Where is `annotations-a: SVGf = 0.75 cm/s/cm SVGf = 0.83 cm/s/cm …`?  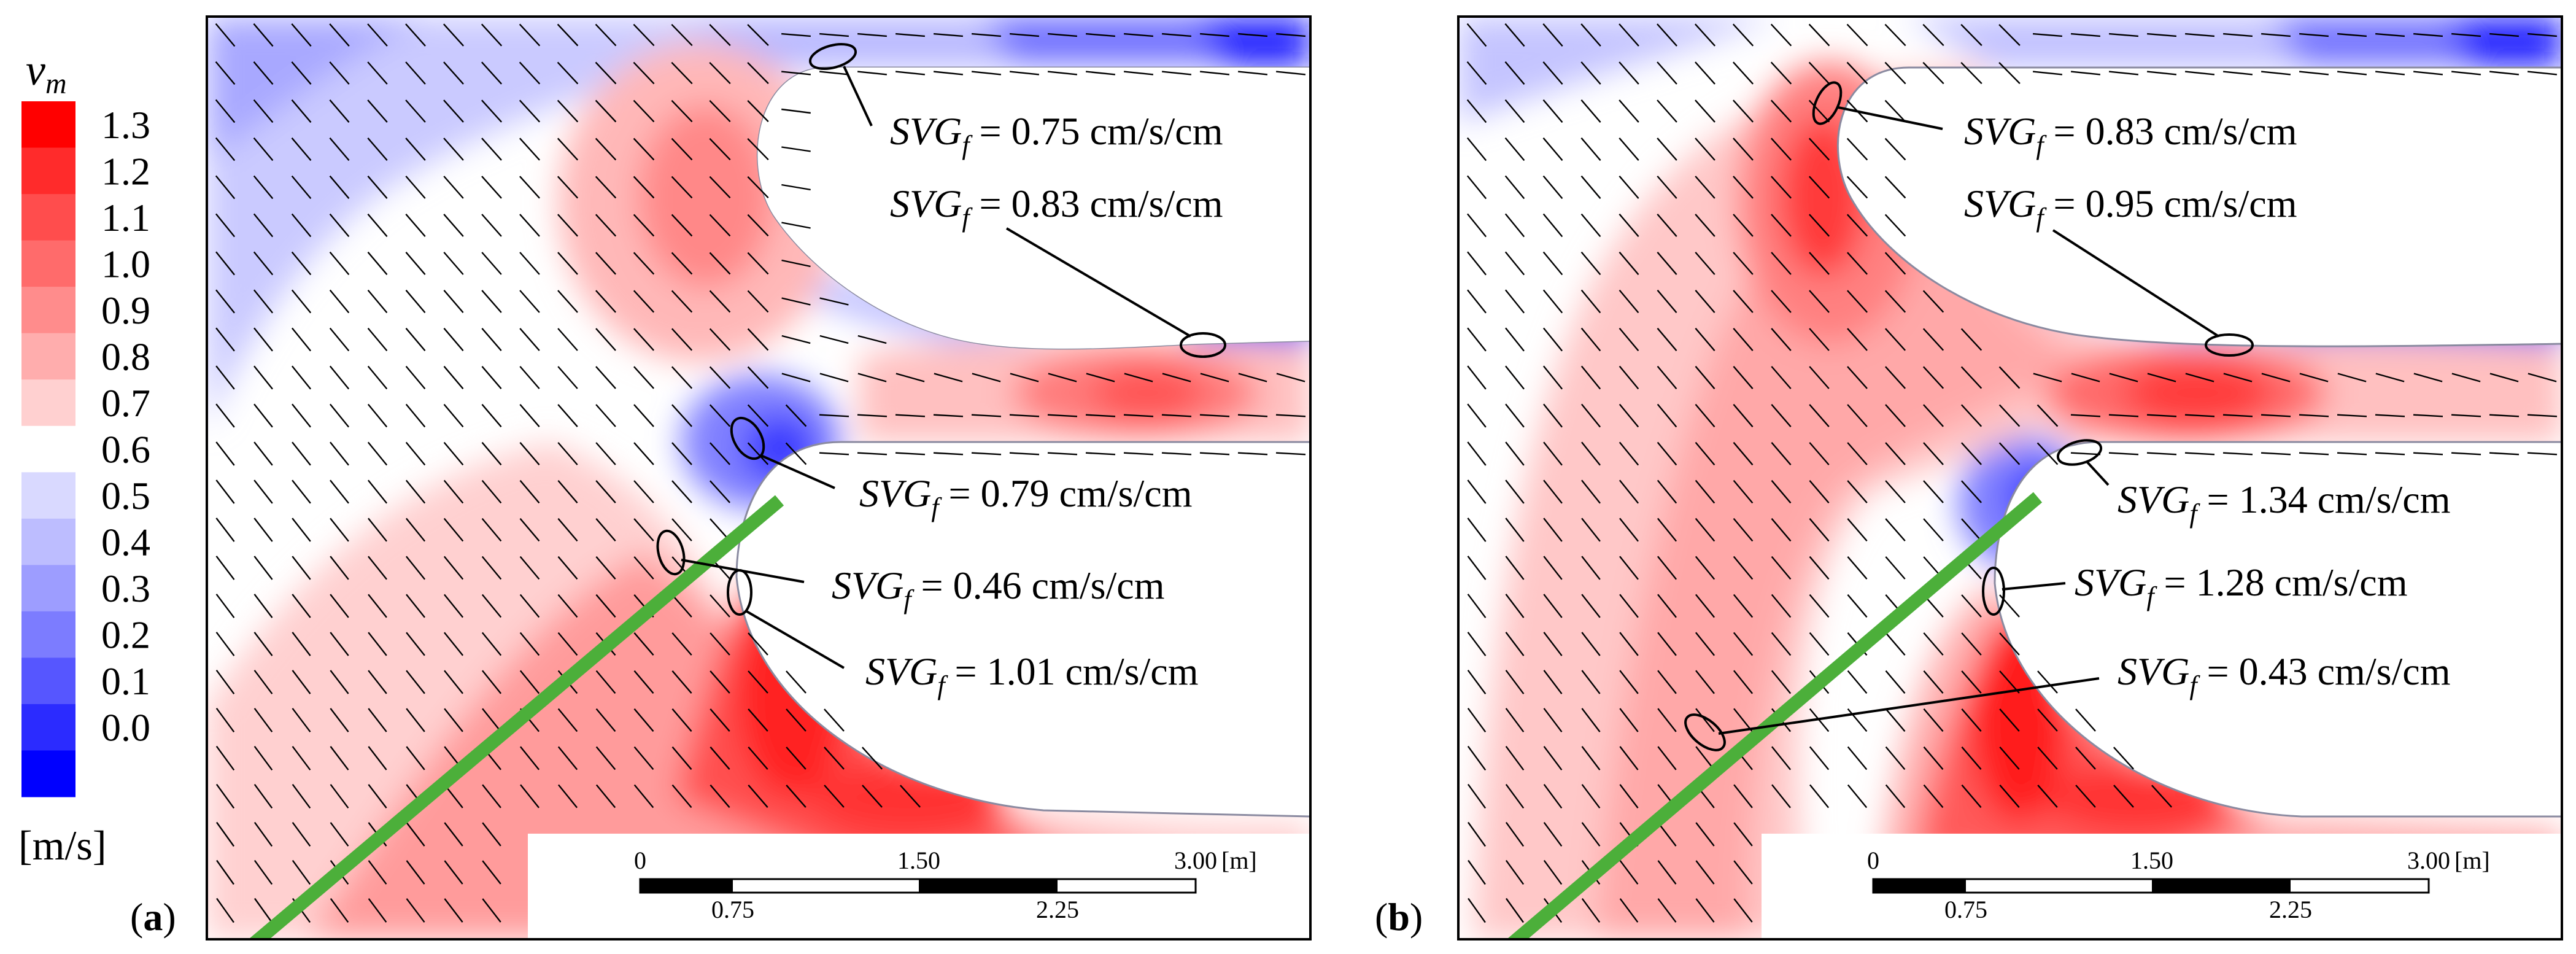
annotations-a: SVGf = 0.75 cm/s/cm SVGf = 0.83 cm/s/cm … is located at coordinates (1027, 404).